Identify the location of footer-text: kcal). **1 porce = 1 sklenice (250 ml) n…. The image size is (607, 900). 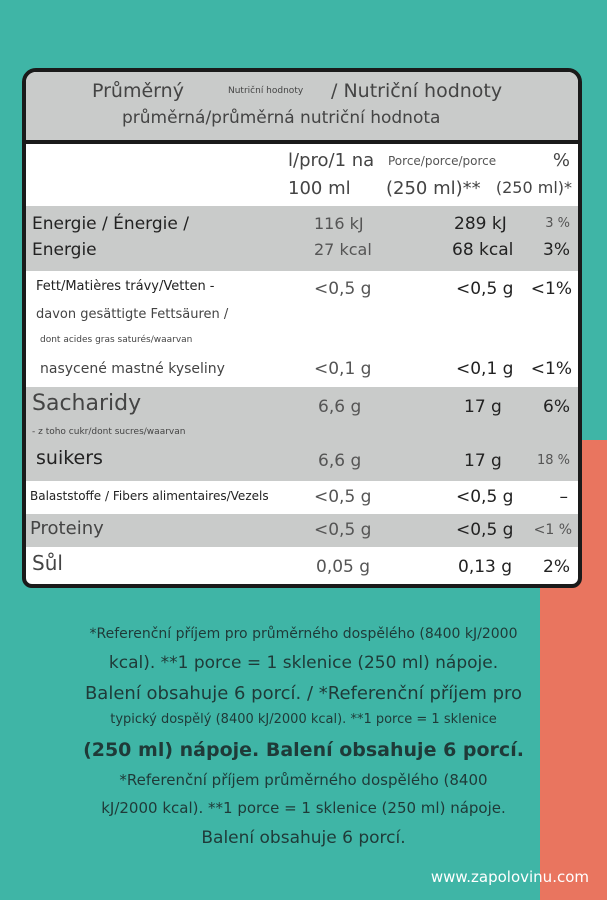
(303, 663).